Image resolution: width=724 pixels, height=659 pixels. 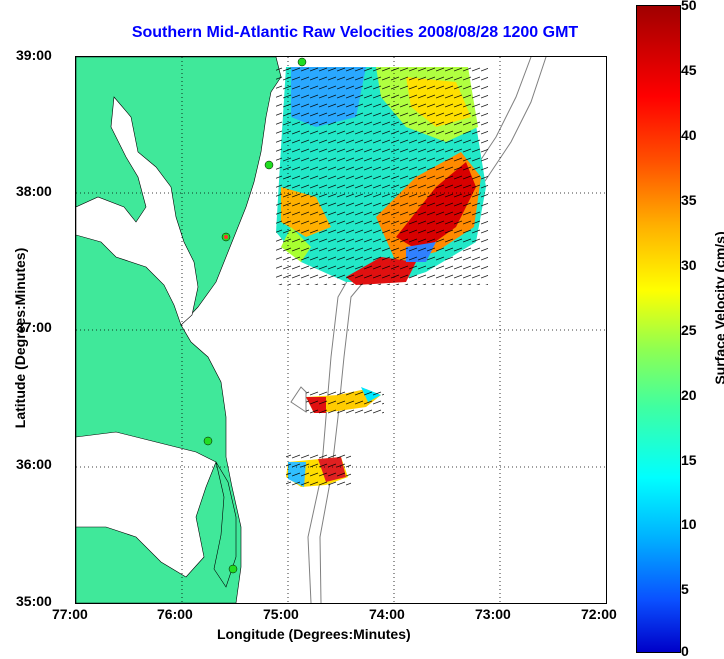 What do you see at coordinates (689, 135) in the screenshot?
I see `colorbar-tick: 40` at bounding box center [689, 135].